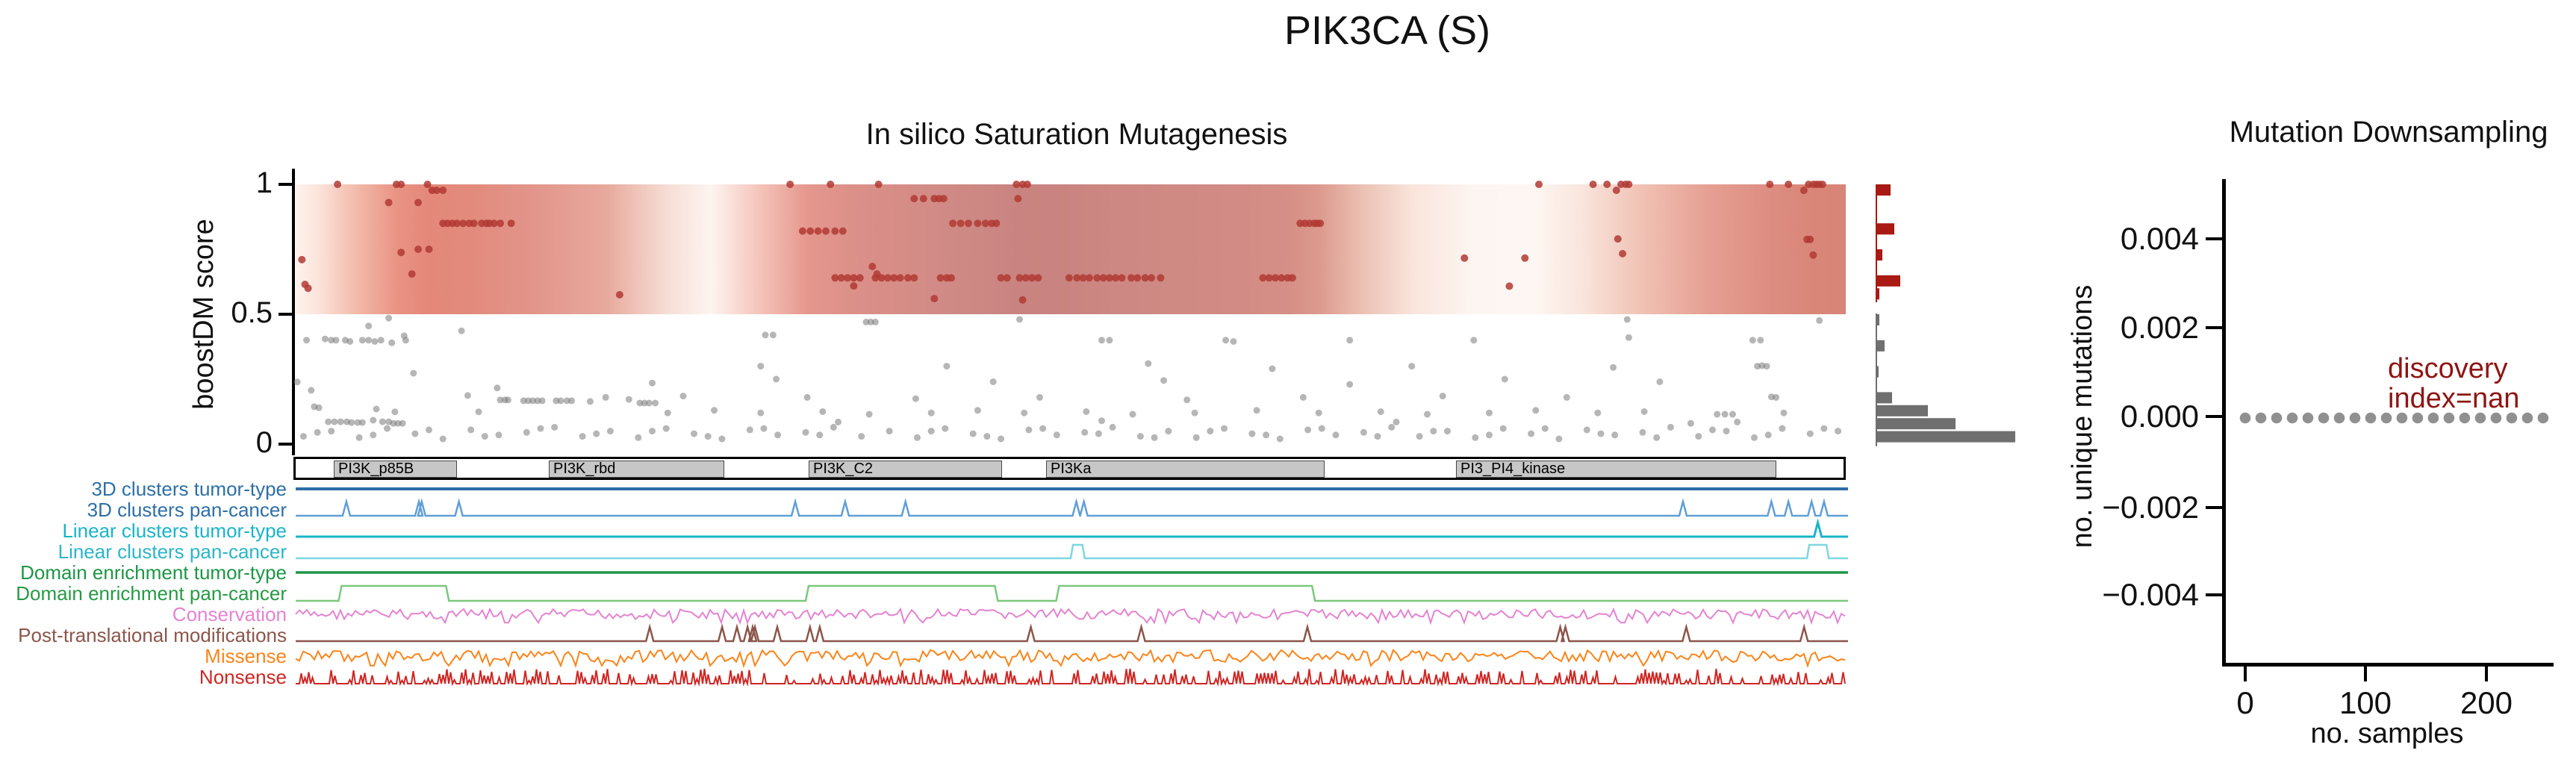  Describe the element at coordinates (2214, 327) in the screenshot. I see `ds-y-tick-mark` at that location.